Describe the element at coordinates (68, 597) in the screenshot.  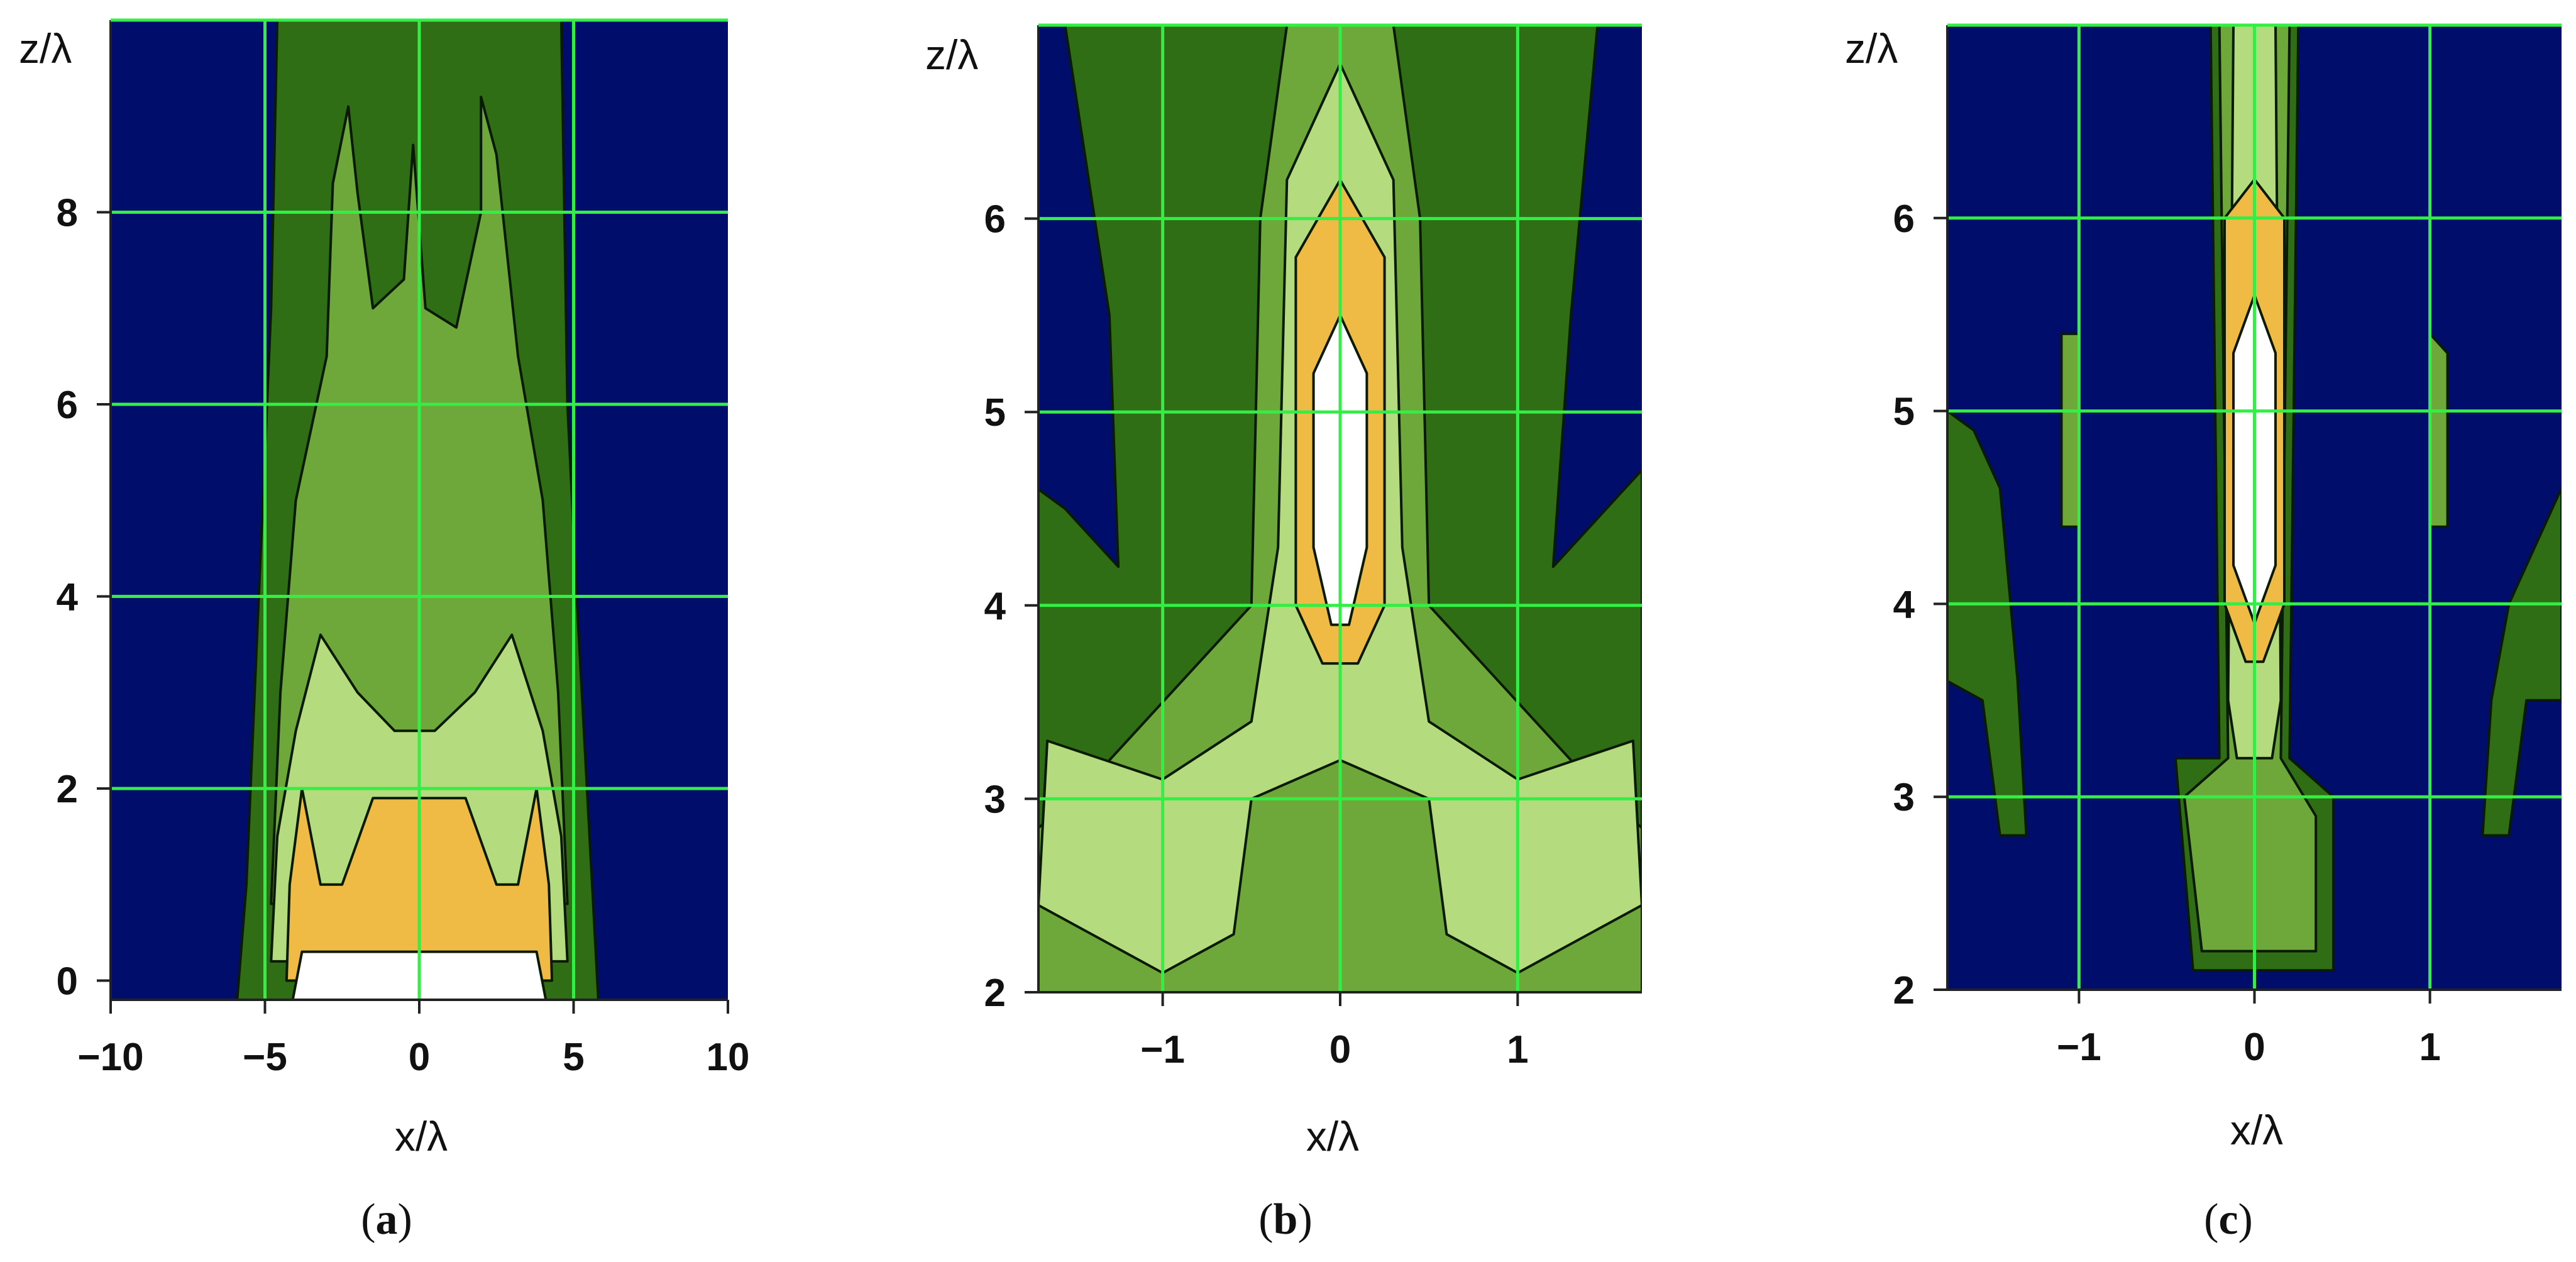
I see `panel-a-y-tick-label: 4` at that location.